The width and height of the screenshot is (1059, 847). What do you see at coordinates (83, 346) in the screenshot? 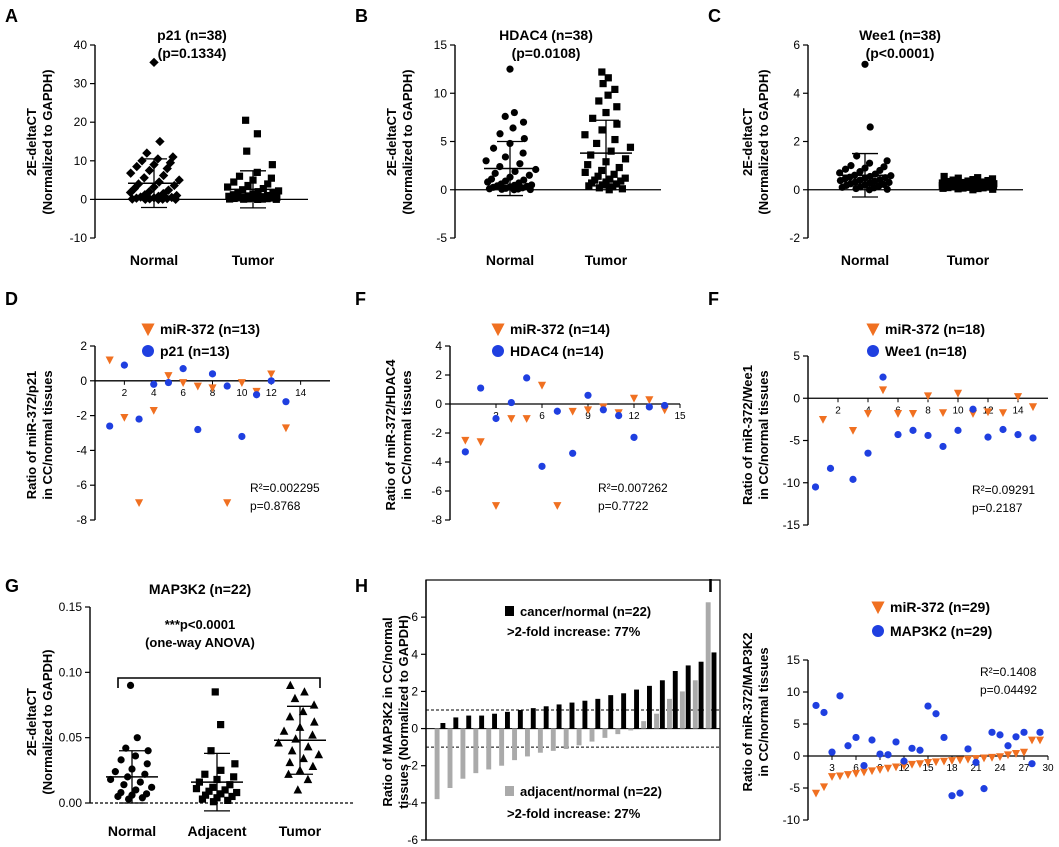
I see `y-tick-label: 2` at bounding box center [83, 346].